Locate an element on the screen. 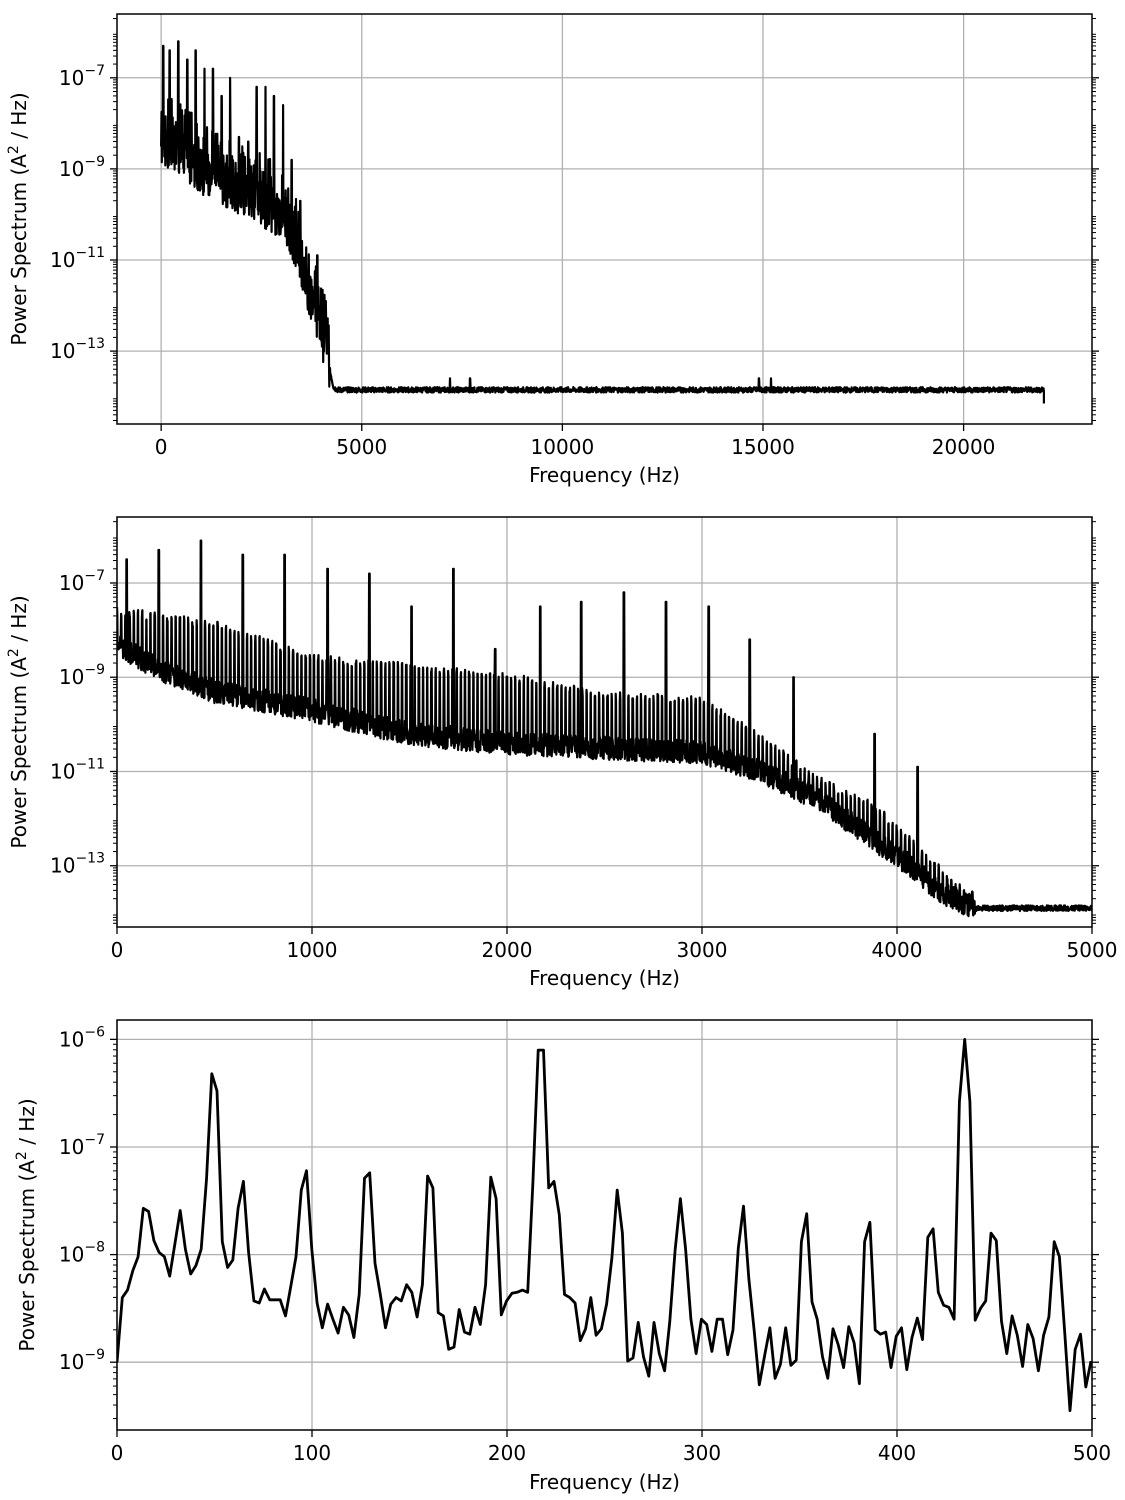  x-tick-label: 500 is located at coordinates (1092, 1453).